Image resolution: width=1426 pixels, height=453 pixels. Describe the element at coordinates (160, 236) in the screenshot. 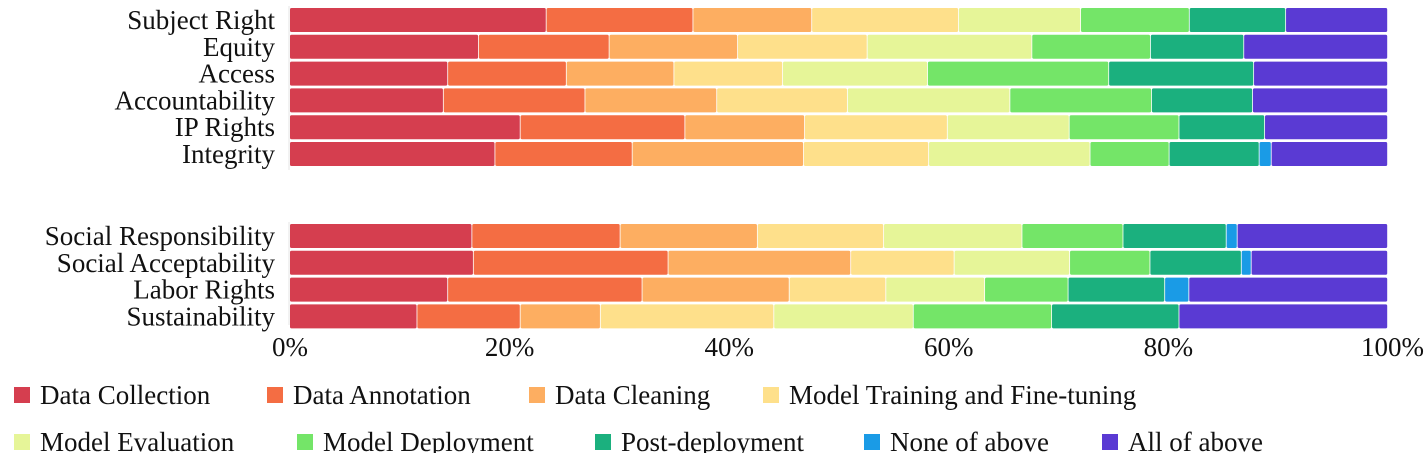

I see `category-label: Social Responsibility` at that location.